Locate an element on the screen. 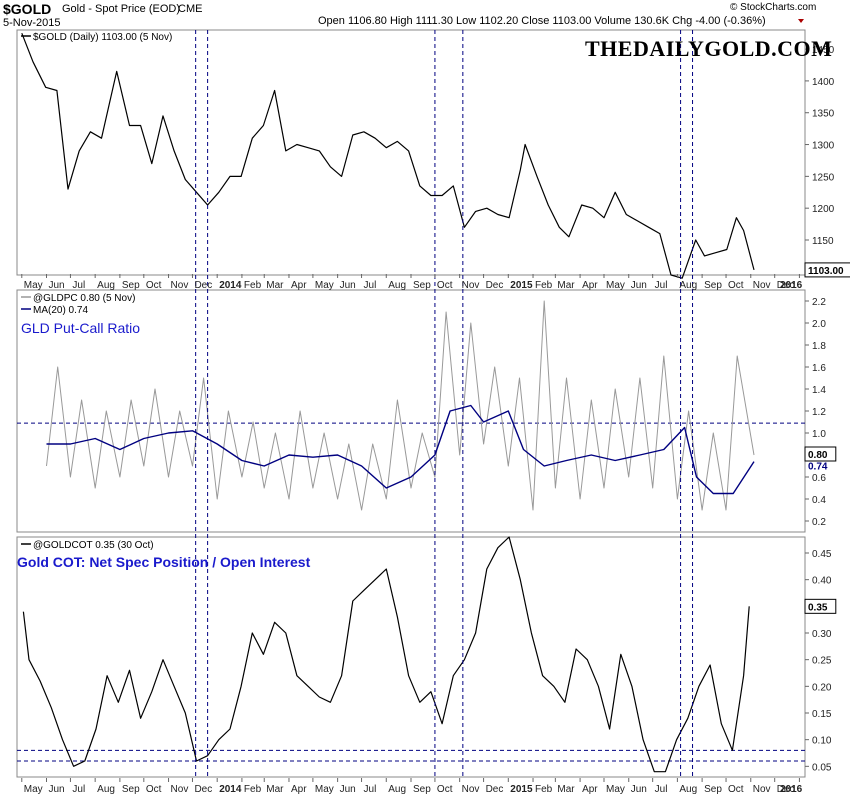  y-tick-label-cot: 0.10 is located at coordinates (822, 741).